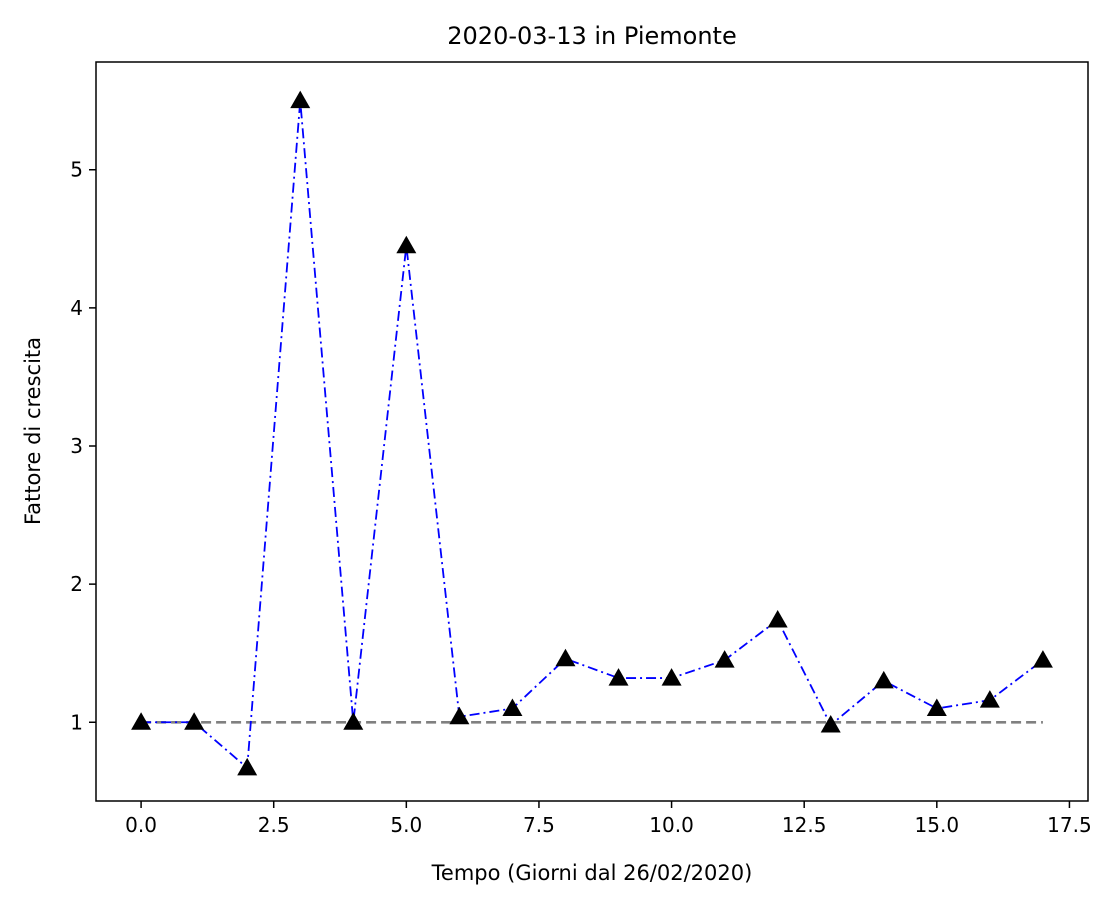  What do you see at coordinates (937, 825) in the screenshot?
I see `x-tick-label: 15.0` at bounding box center [937, 825].